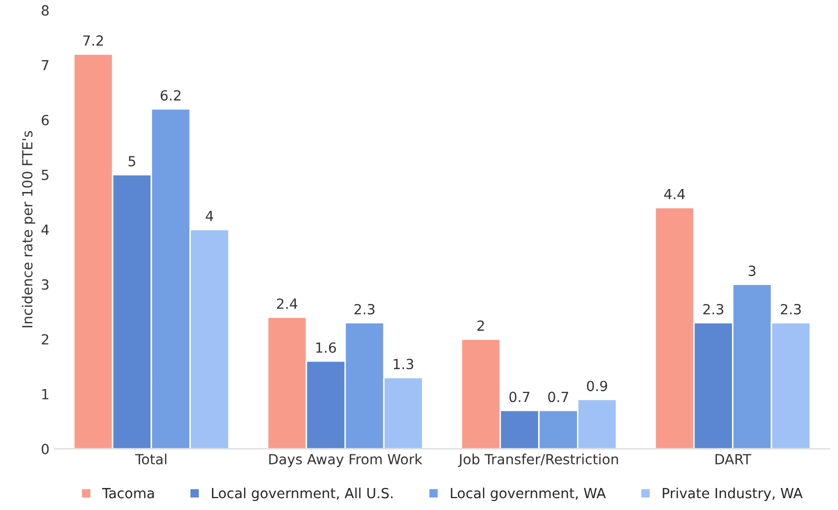 The image size is (838, 510). I want to click on y-tick-label: 8, so click(45, 10).